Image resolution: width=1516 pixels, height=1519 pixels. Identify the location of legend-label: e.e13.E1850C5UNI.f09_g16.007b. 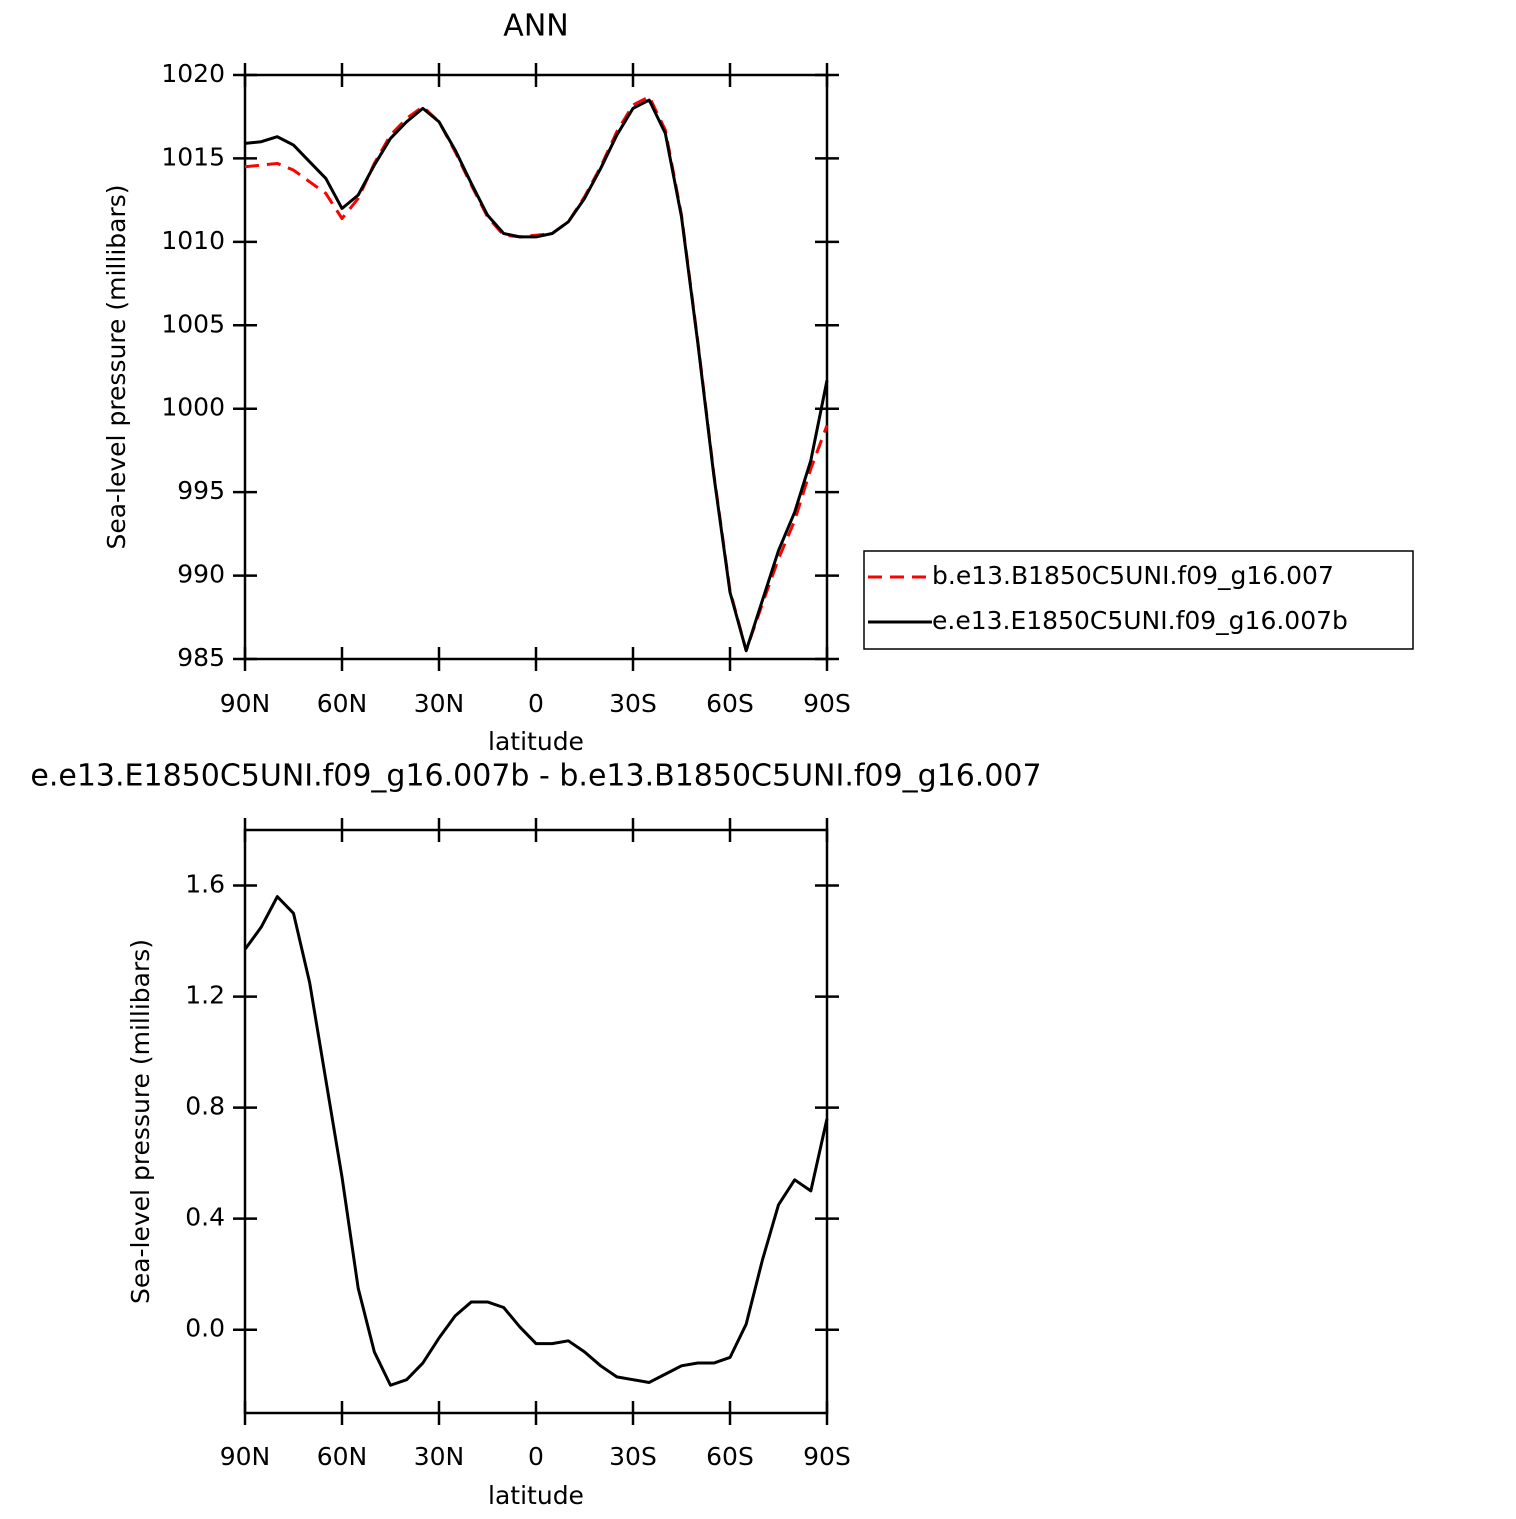
(1140, 620).